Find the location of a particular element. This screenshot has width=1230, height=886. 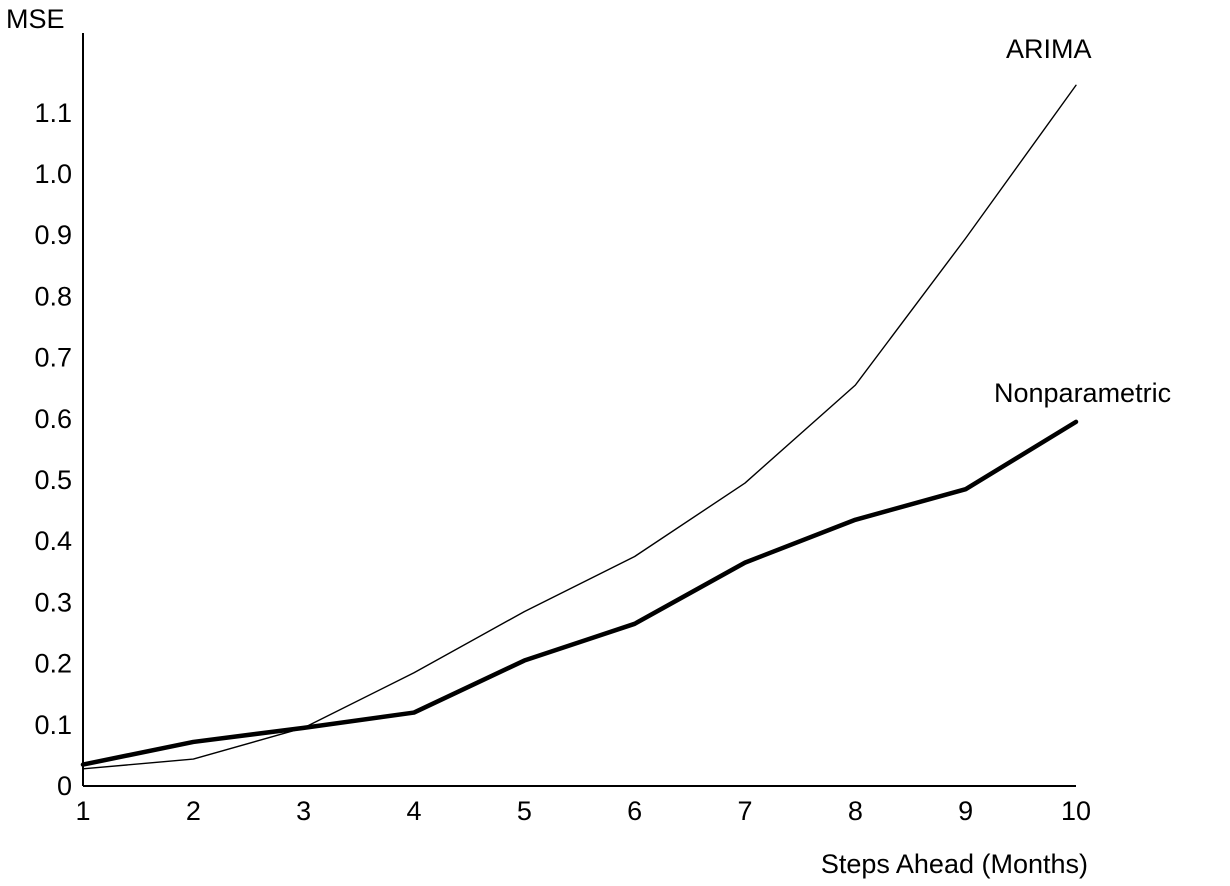

x-tick-label: 6 is located at coordinates (634, 811).